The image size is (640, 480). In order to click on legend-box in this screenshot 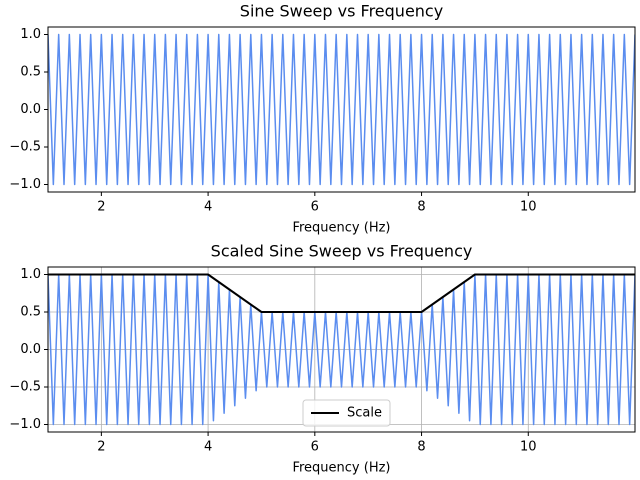, I will do `click(346, 413)`.